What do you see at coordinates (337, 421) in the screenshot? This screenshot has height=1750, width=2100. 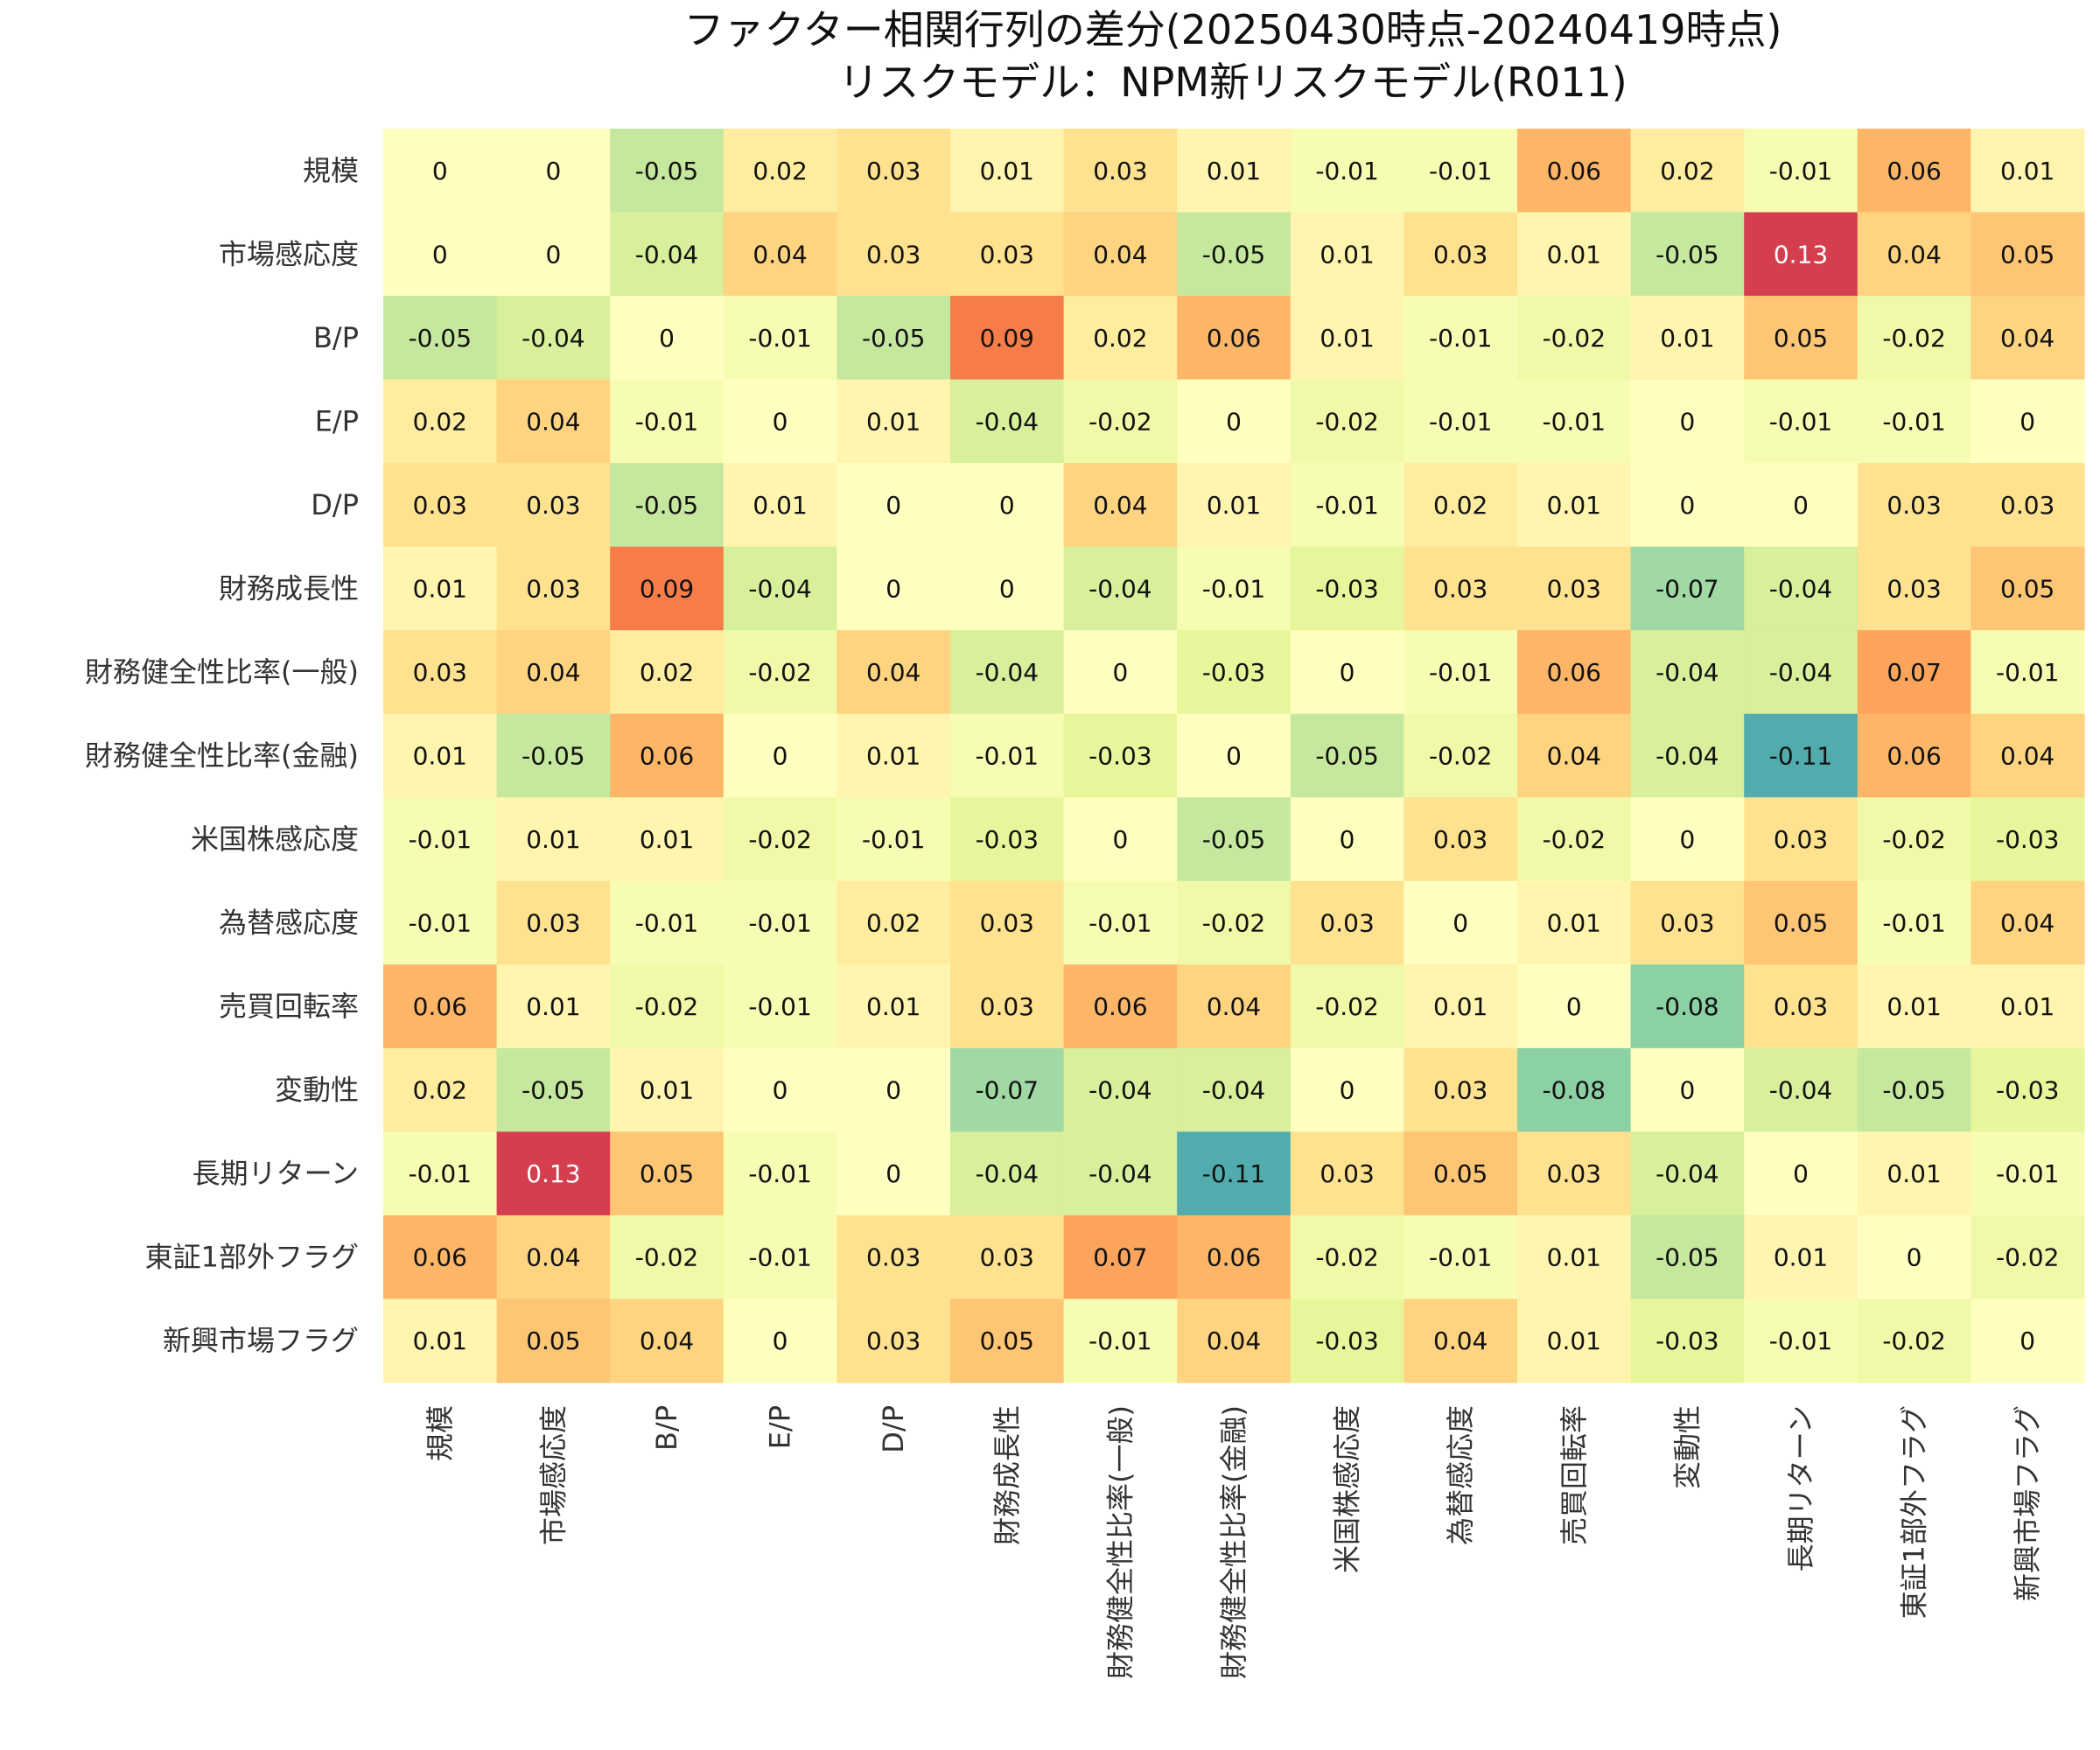 I see `row-tick-label: E/P` at bounding box center [337, 421].